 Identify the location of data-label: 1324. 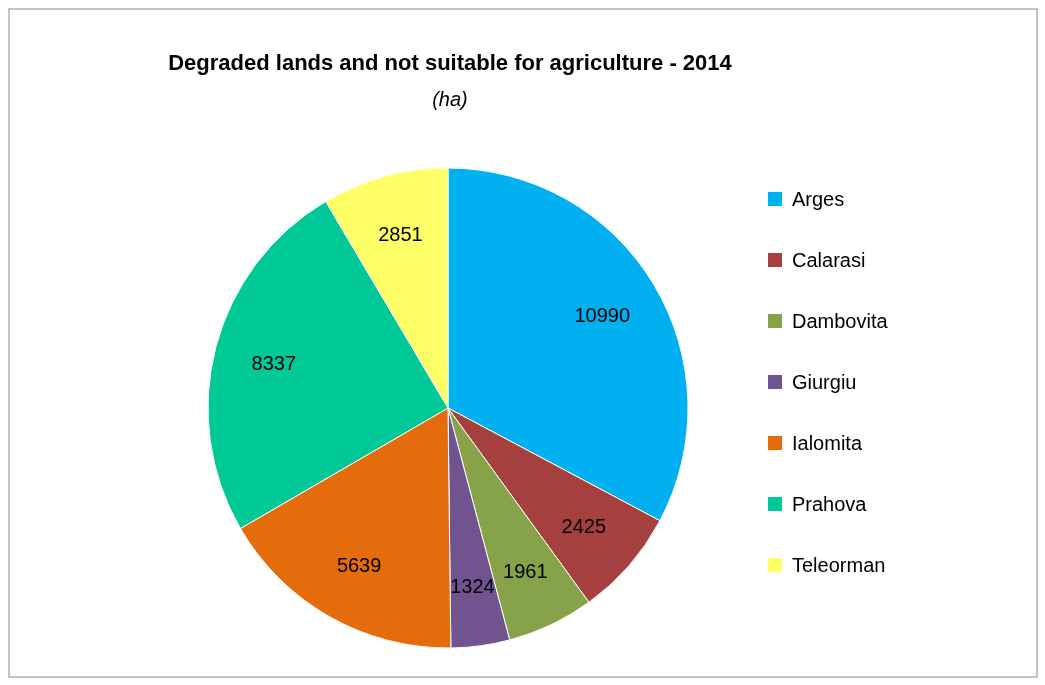
(472, 586).